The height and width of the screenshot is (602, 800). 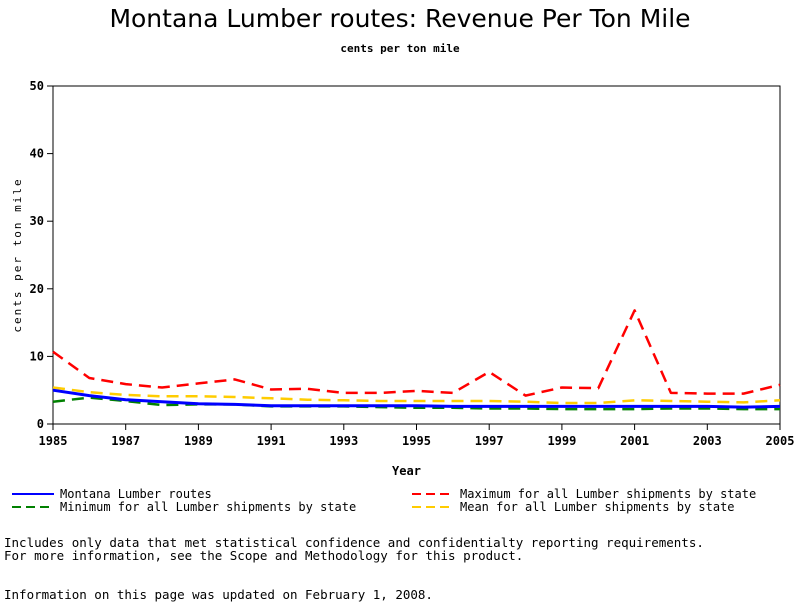 What do you see at coordinates (433, 507) in the screenshot?
I see `legend-swatch-mean` at bounding box center [433, 507].